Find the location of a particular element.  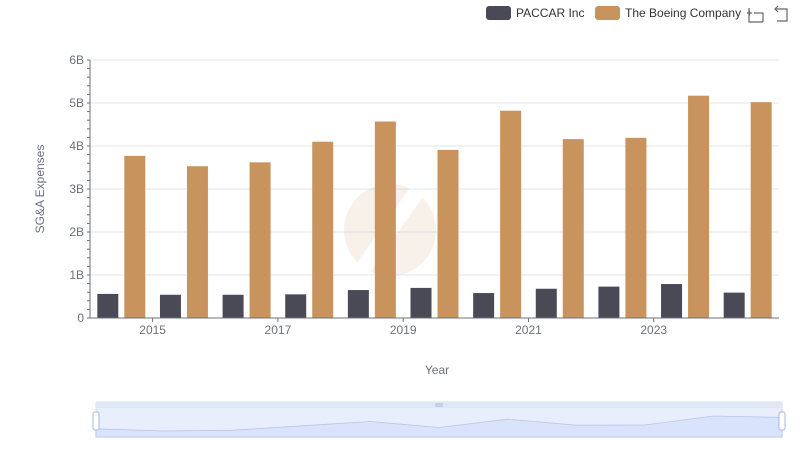

slider-selected-range is located at coordinates (439, 422).